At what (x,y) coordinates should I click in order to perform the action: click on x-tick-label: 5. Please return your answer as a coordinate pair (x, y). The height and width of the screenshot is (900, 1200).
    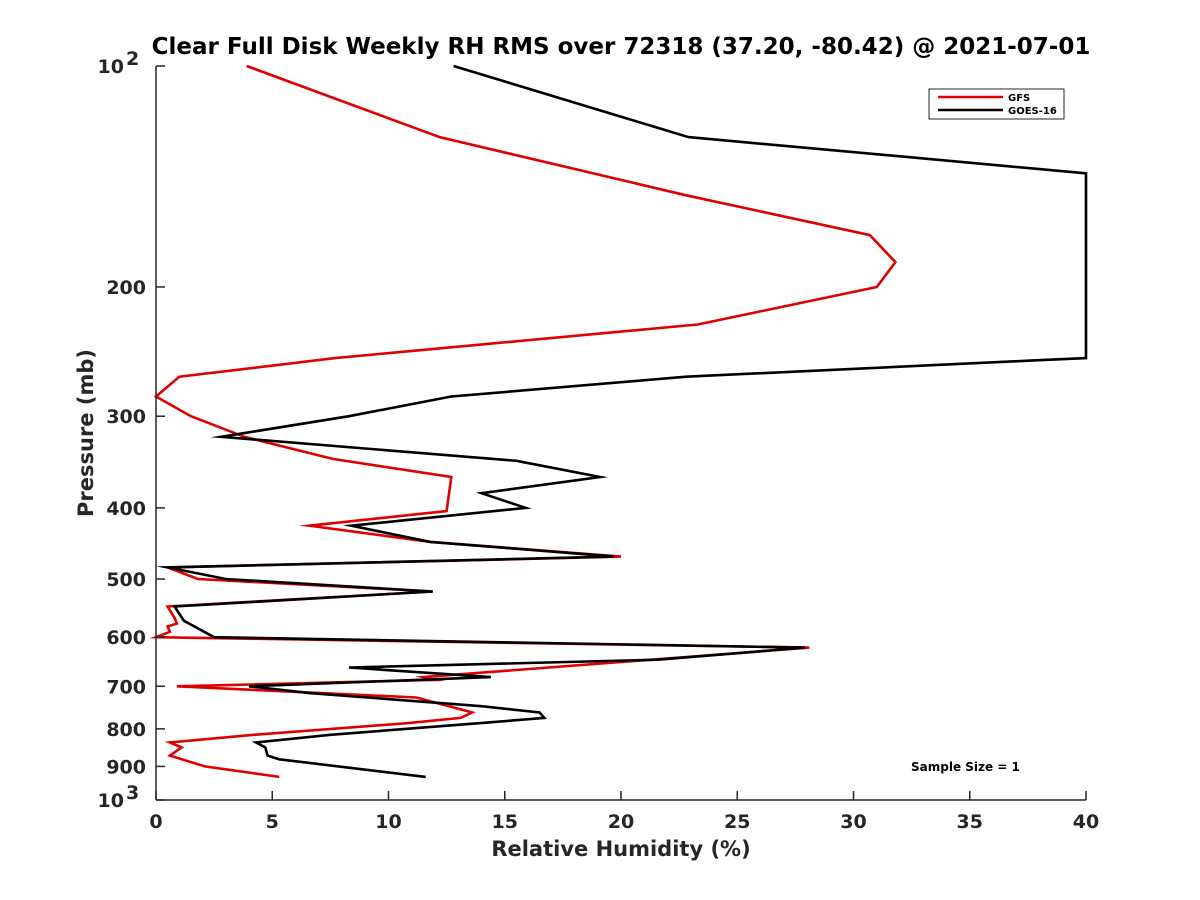
    Looking at the image, I should click on (272, 822).